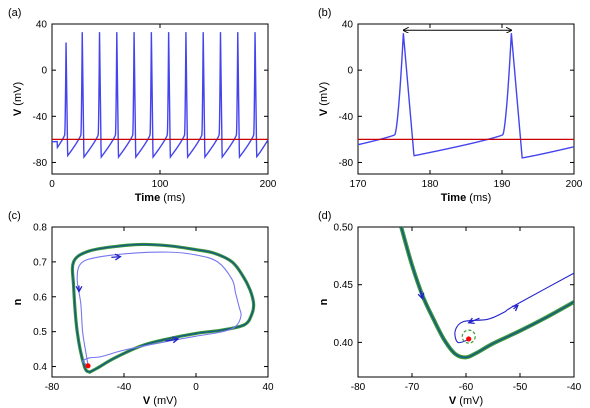 The height and width of the screenshot is (408, 590). What do you see at coordinates (412, 387) in the screenshot?
I see `x-tick-label: -70` at bounding box center [412, 387].